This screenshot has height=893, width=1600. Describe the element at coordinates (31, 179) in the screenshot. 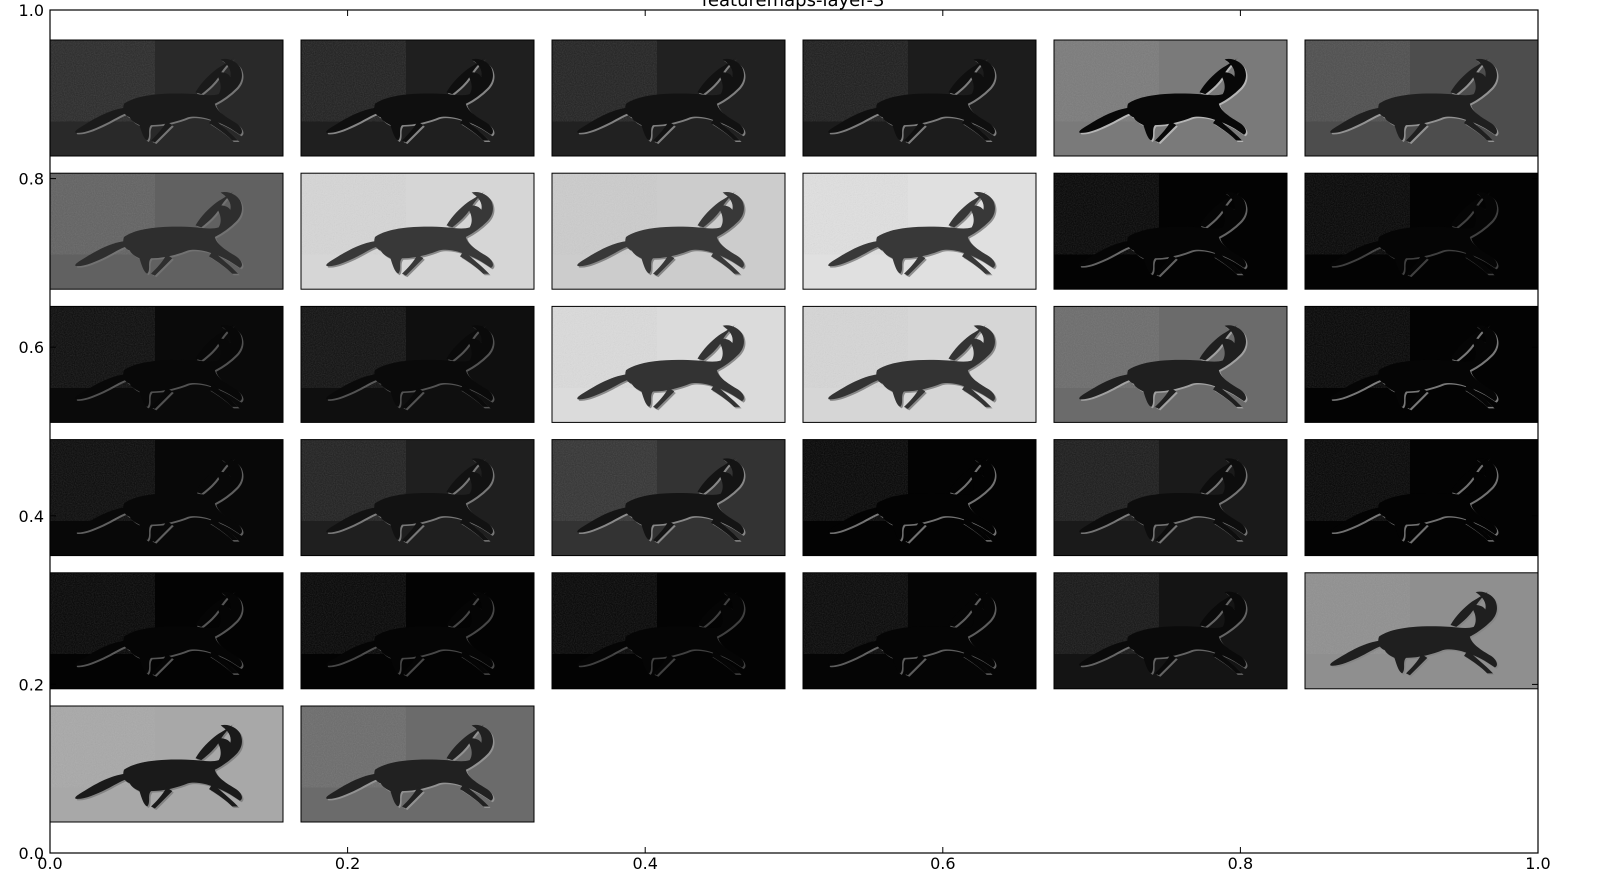

I see `y-tick-label: 0.8` at that location.